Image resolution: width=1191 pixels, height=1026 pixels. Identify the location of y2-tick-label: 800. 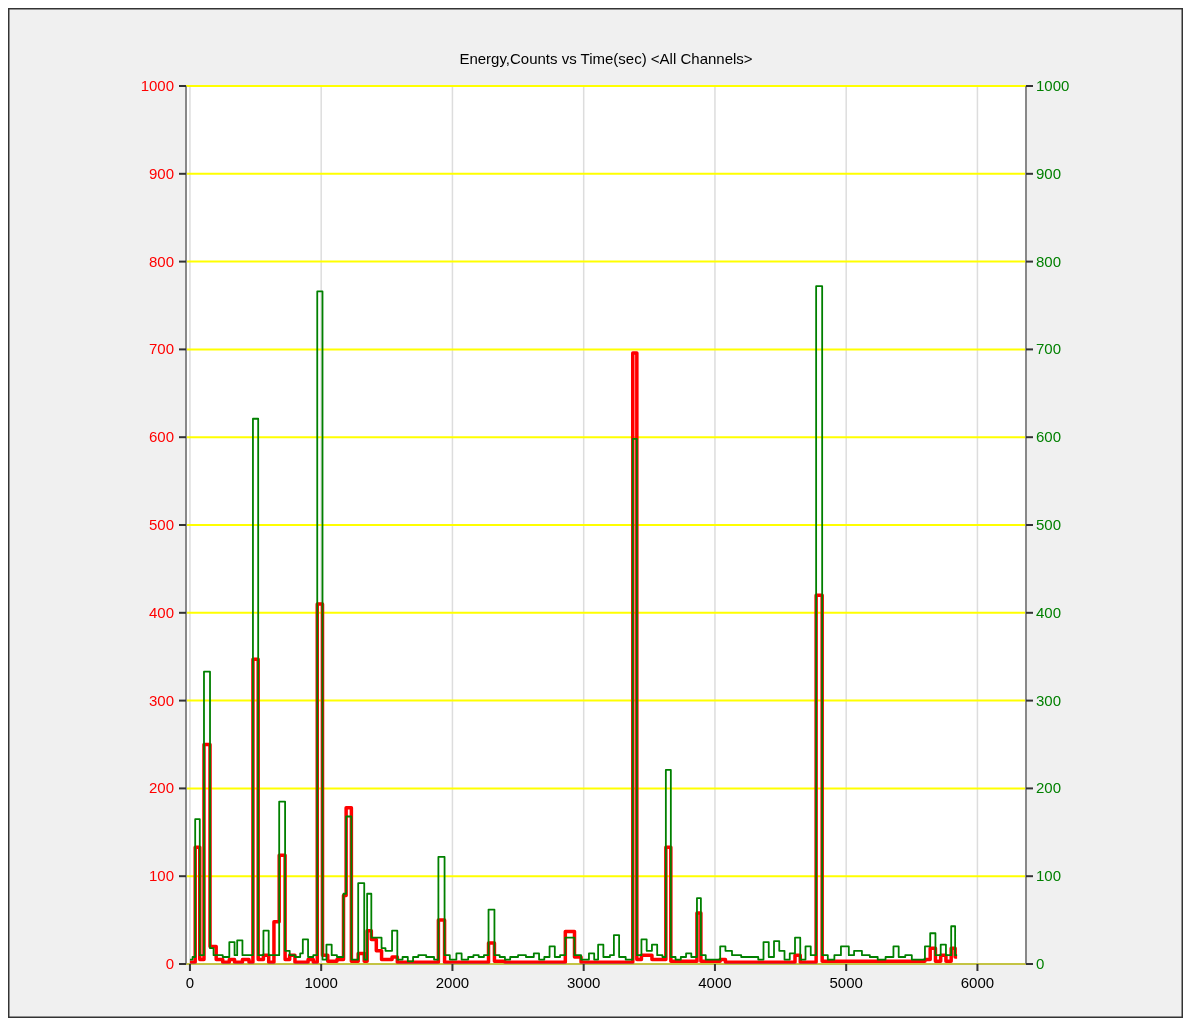
(1049, 261).